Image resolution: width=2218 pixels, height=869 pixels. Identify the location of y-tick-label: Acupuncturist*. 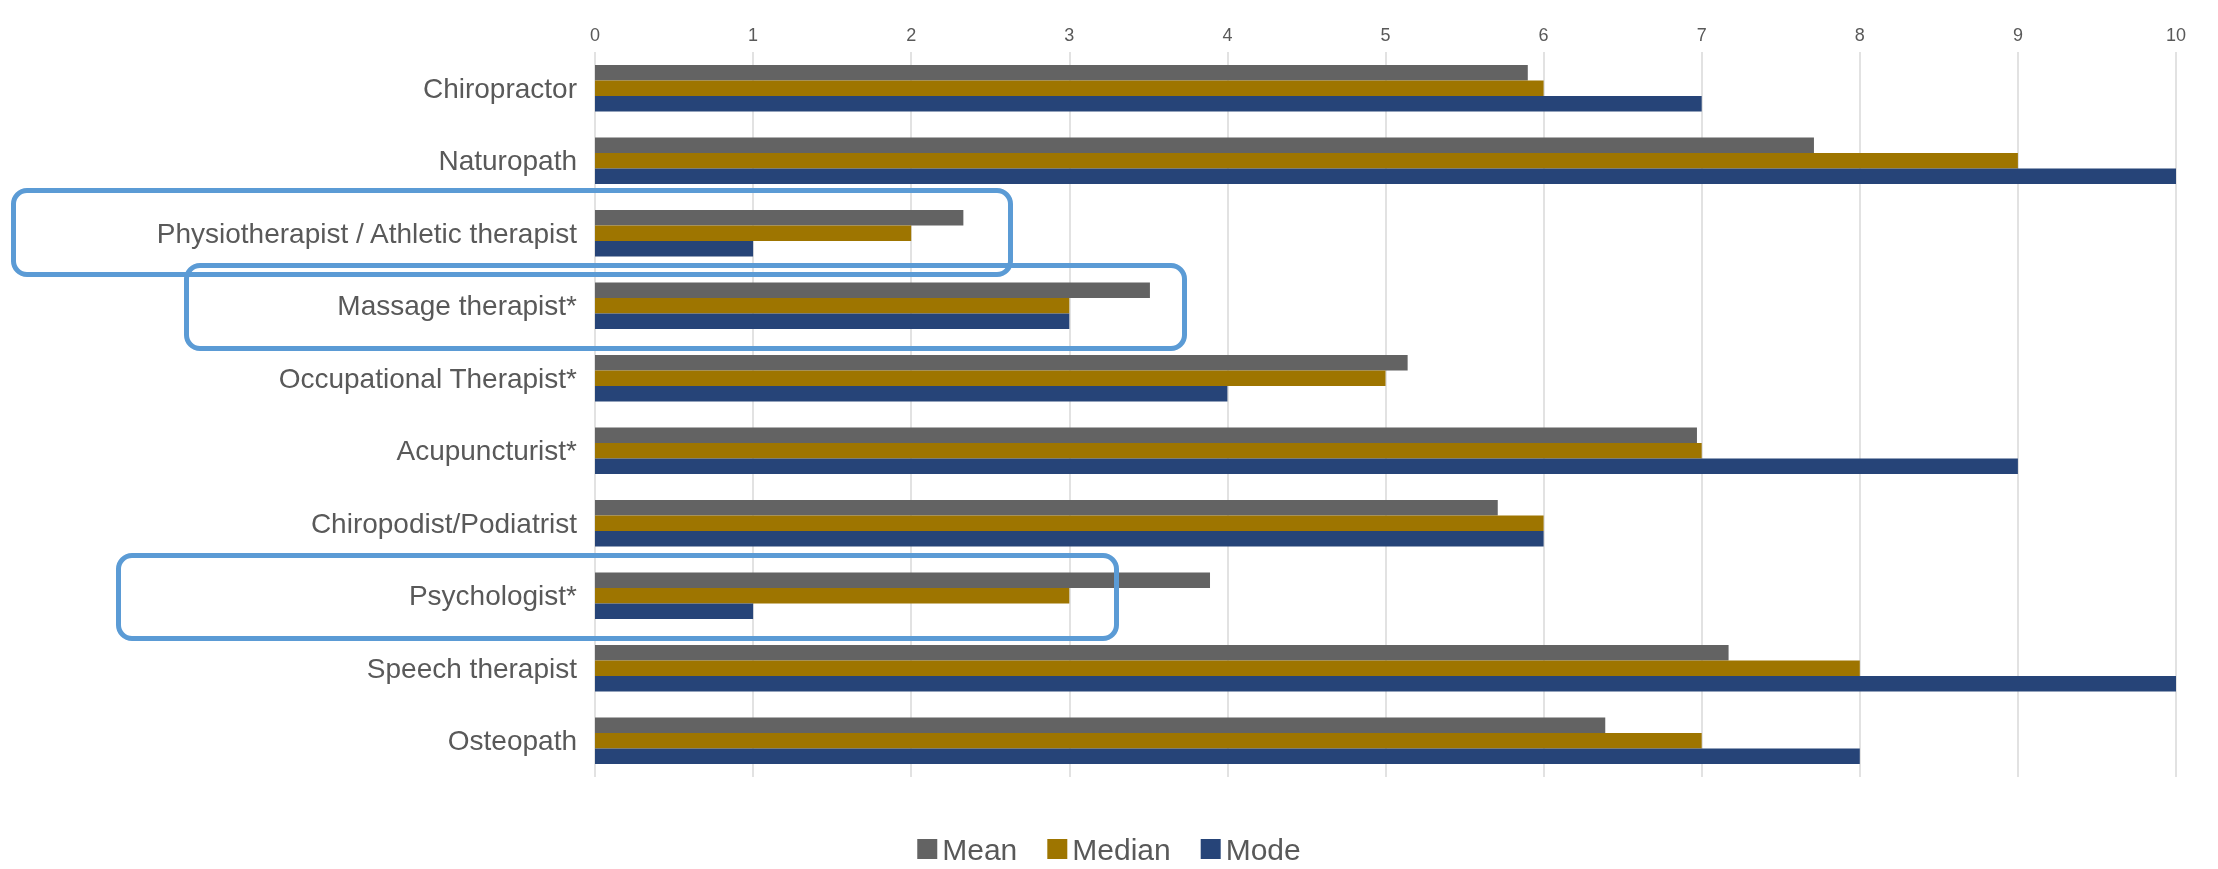
(487, 451).